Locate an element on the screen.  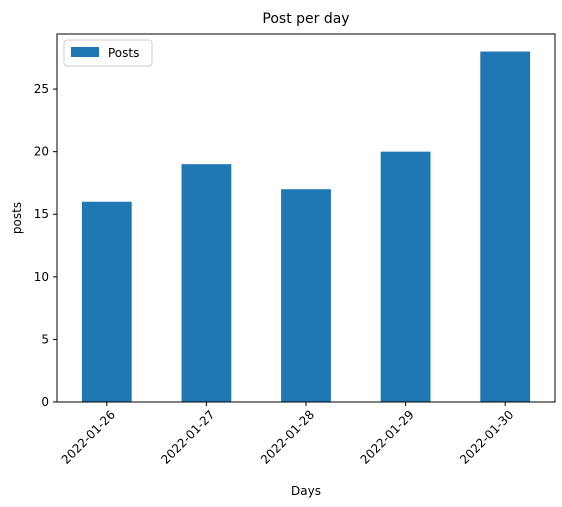
legend-box is located at coordinates (108, 53).